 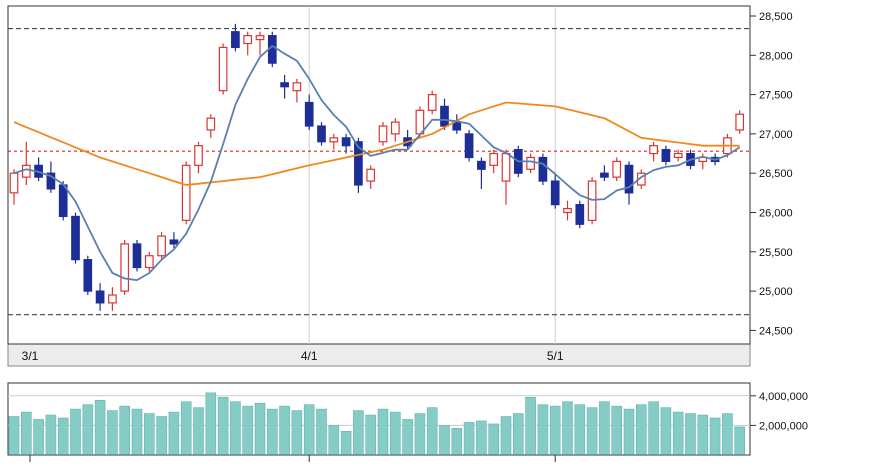 I want to click on price-axis-label: 24,500, so click(x=776, y=331).